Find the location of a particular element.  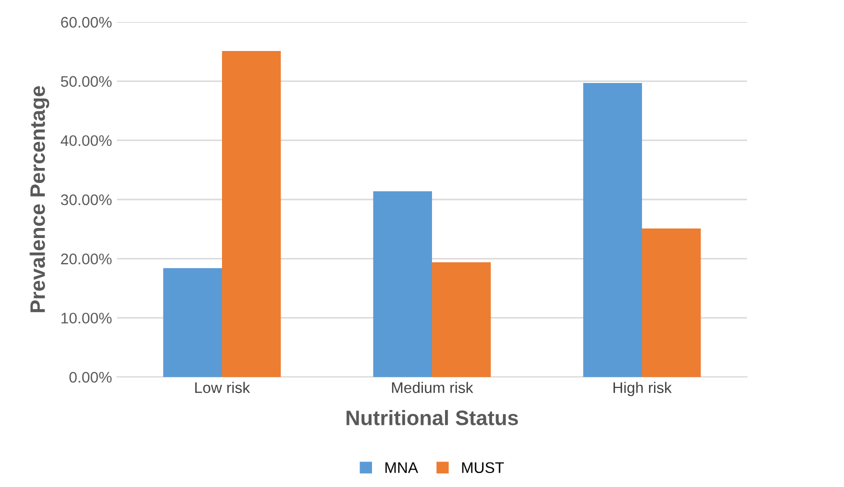

legend-label: MUST is located at coordinates (483, 468).